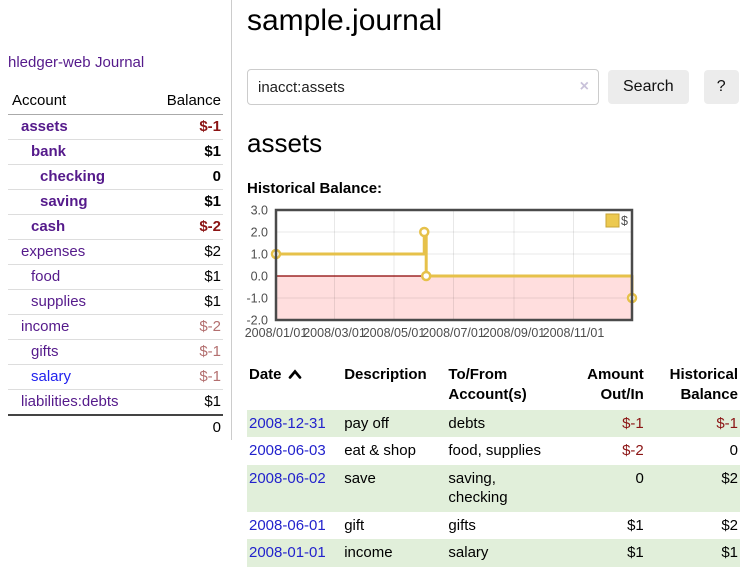 The width and height of the screenshot is (742, 582). Describe the element at coordinates (721, 87) in the screenshot. I see `help-button: ?` at that location.